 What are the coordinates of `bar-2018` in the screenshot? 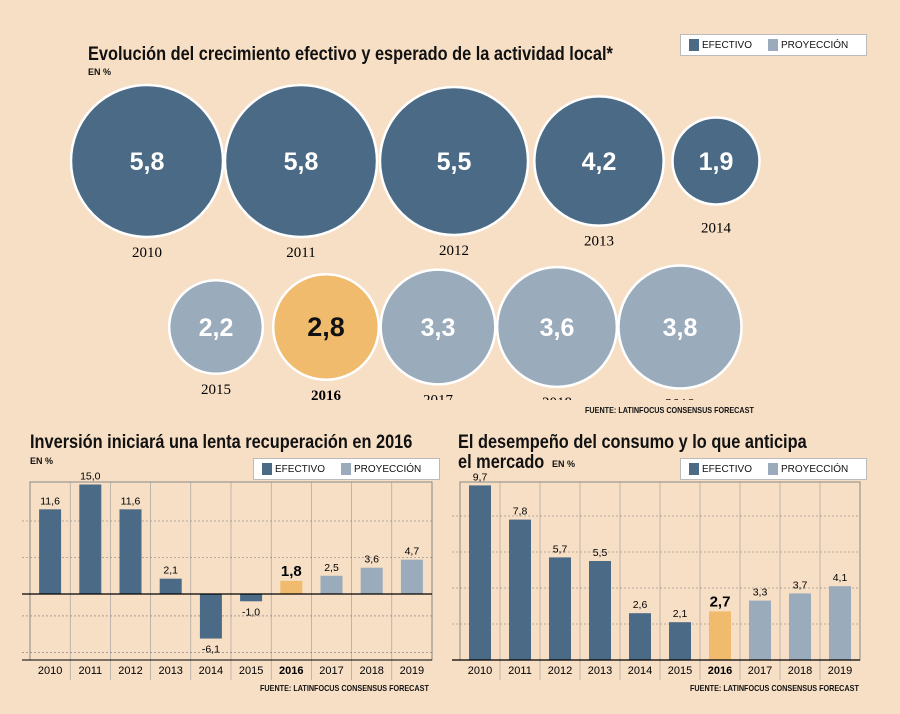 It's located at (371, 580).